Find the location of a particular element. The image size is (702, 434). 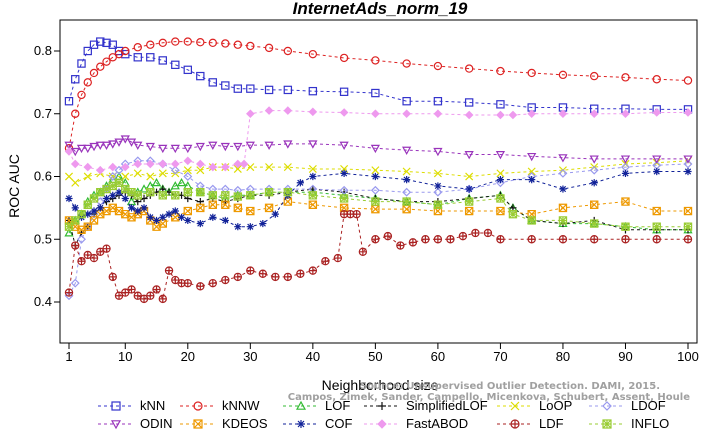

series-fastabod is located at coordinates (378, 140).